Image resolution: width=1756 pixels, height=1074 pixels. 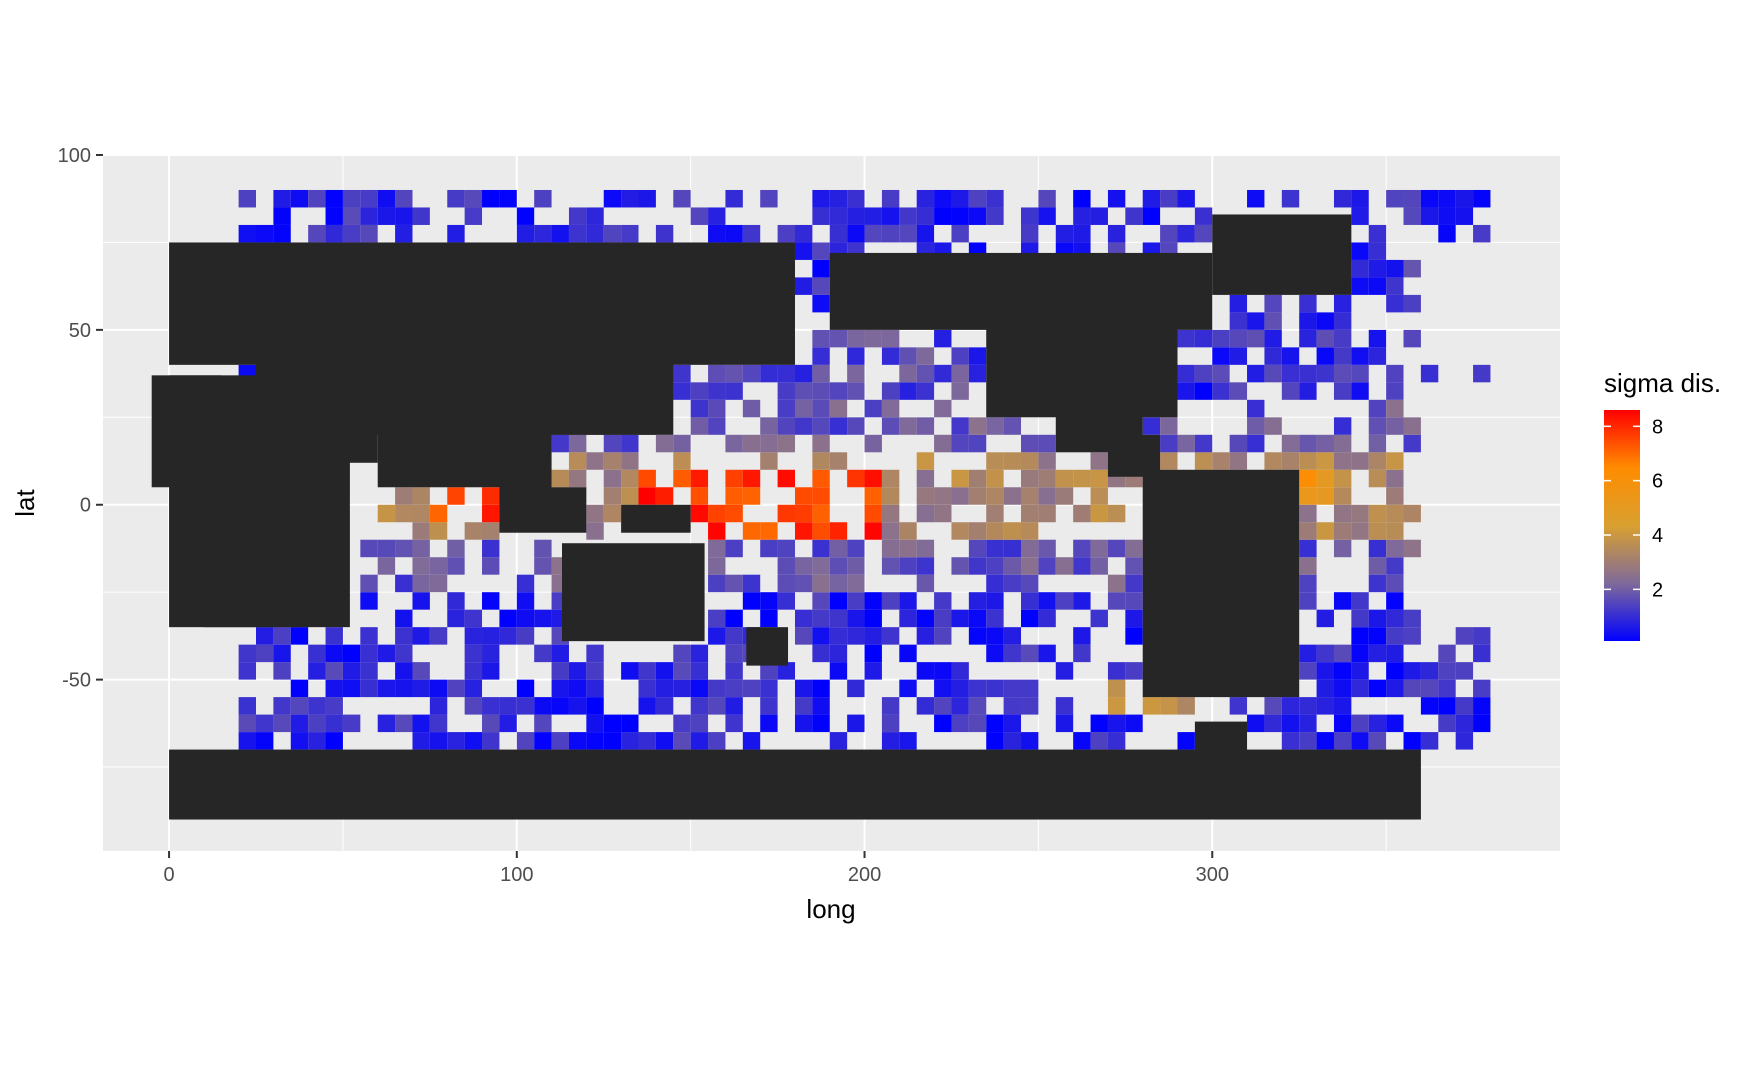 I want to click on x-tick-label: 200, so click(x=864, y=875).